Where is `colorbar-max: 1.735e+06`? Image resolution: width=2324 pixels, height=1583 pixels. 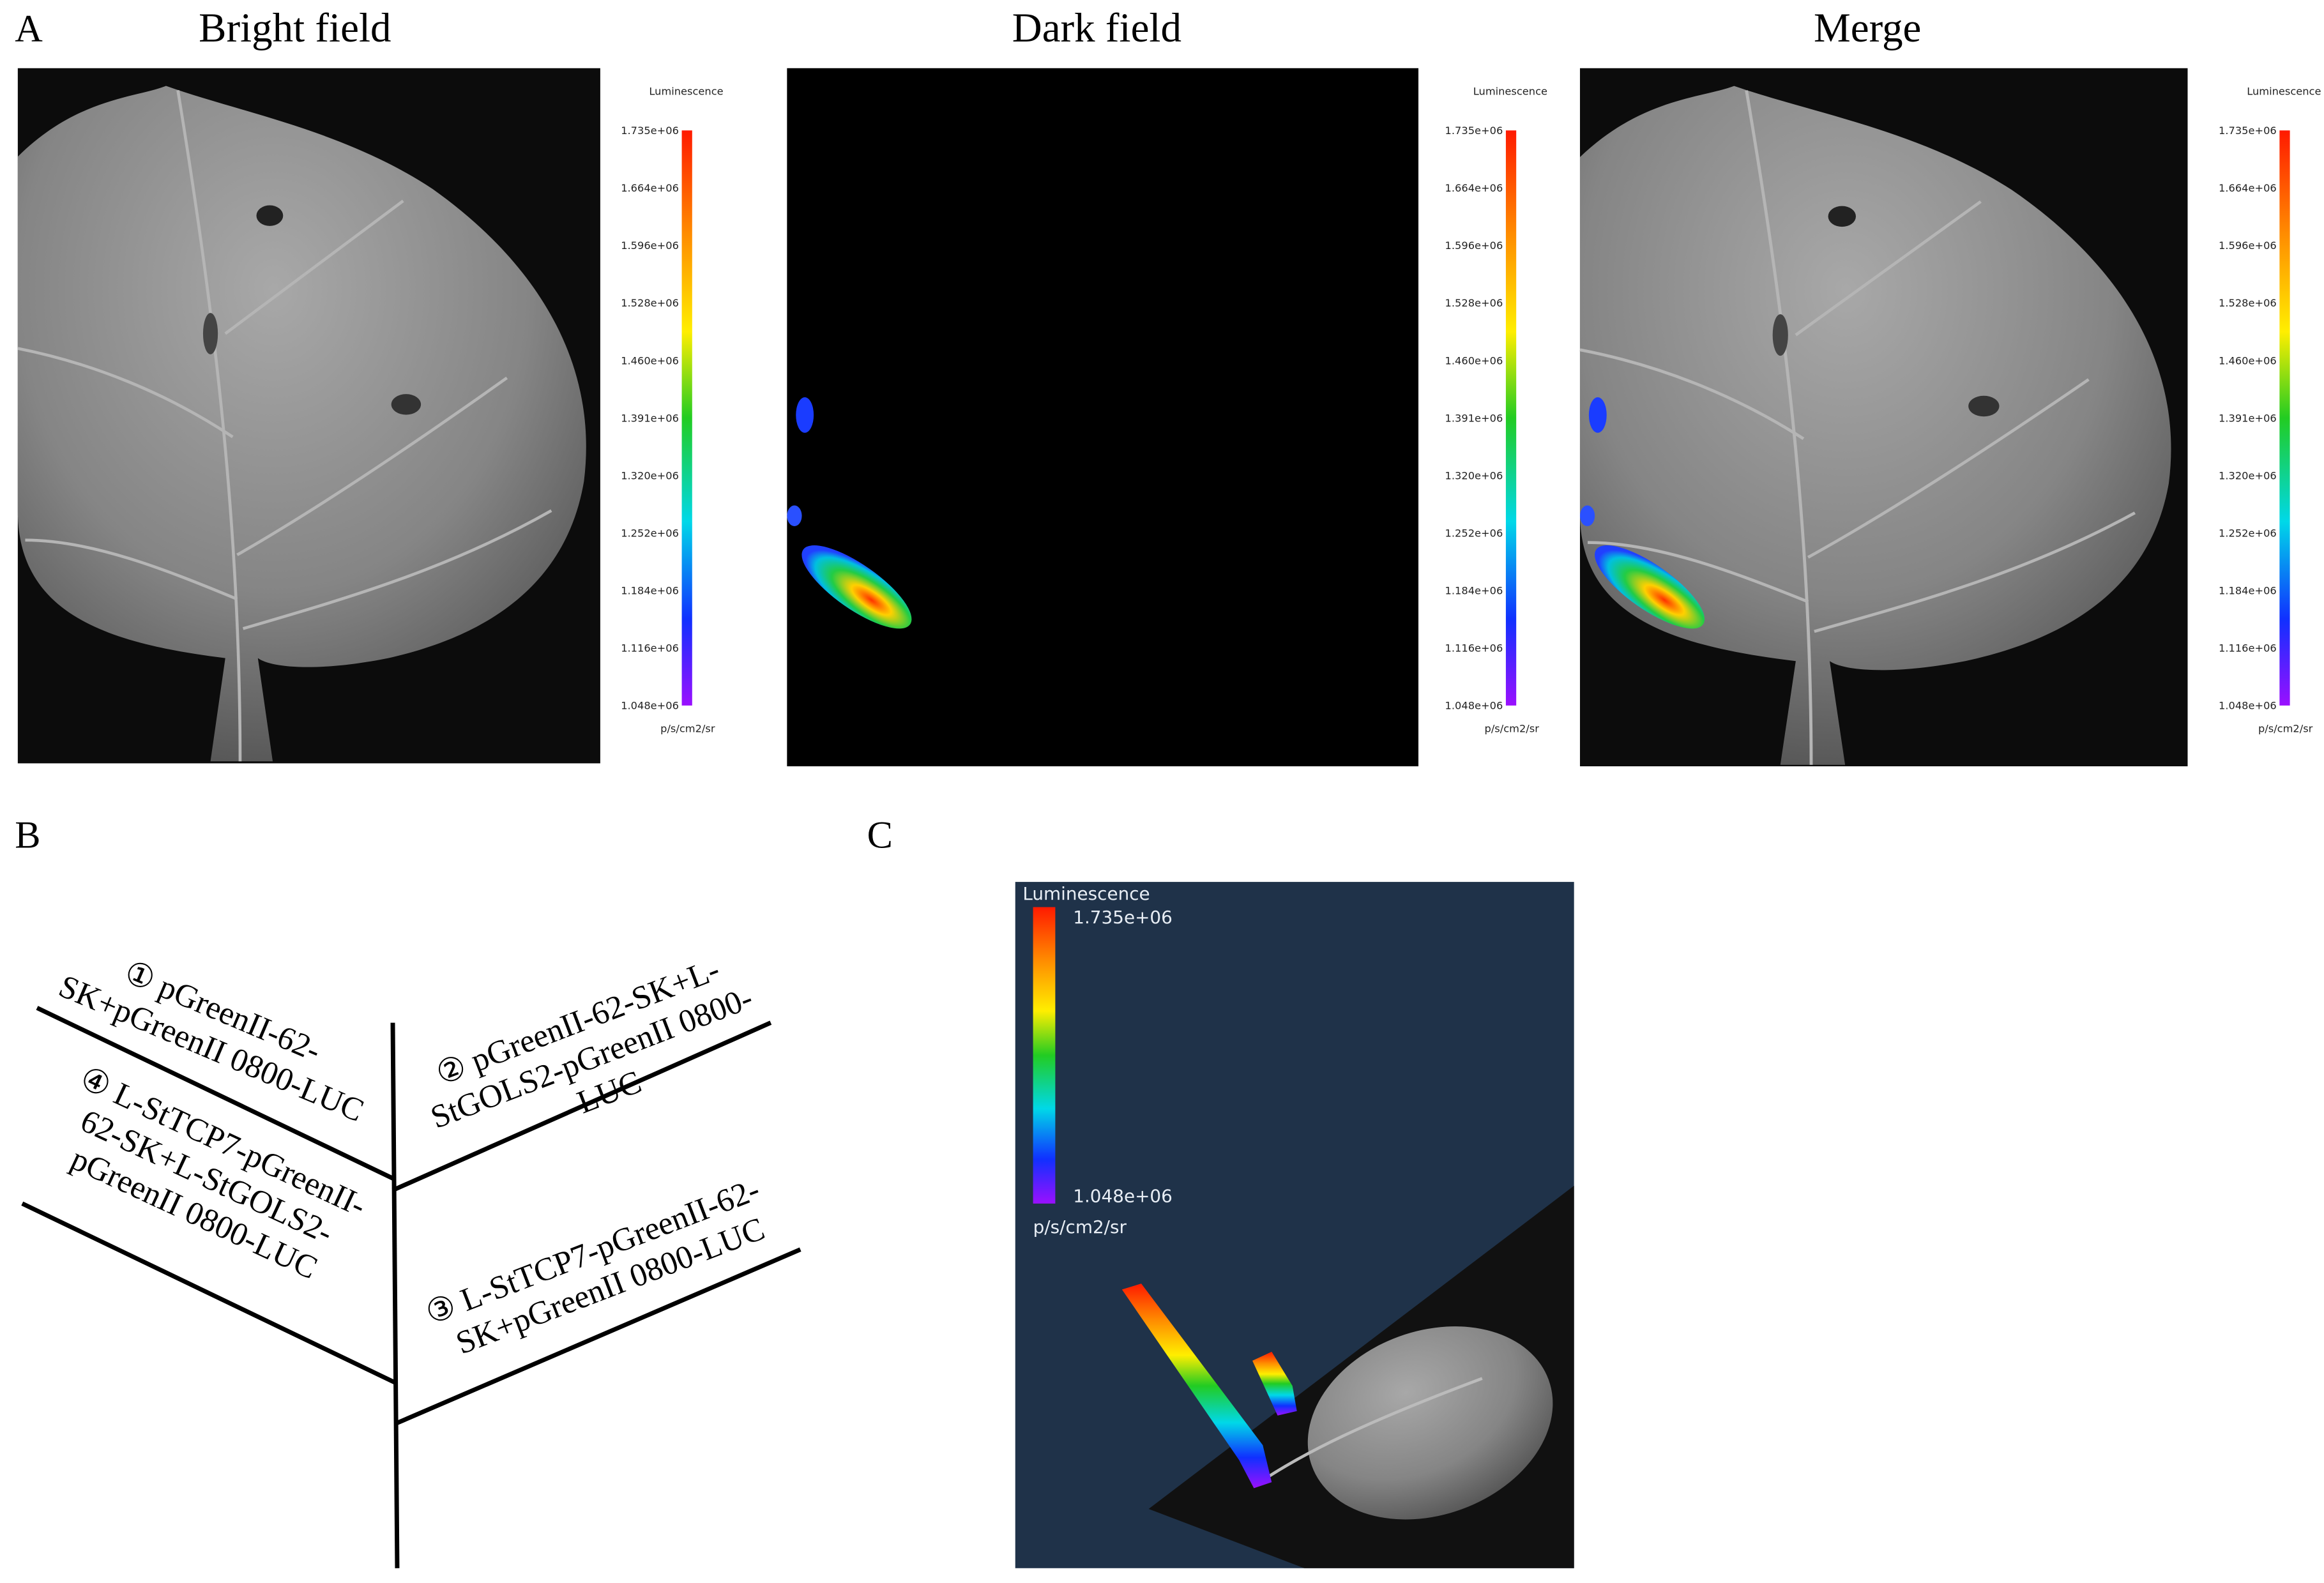
colorbar-max: 1.735e+06 is located at coordinates (1123, 918).